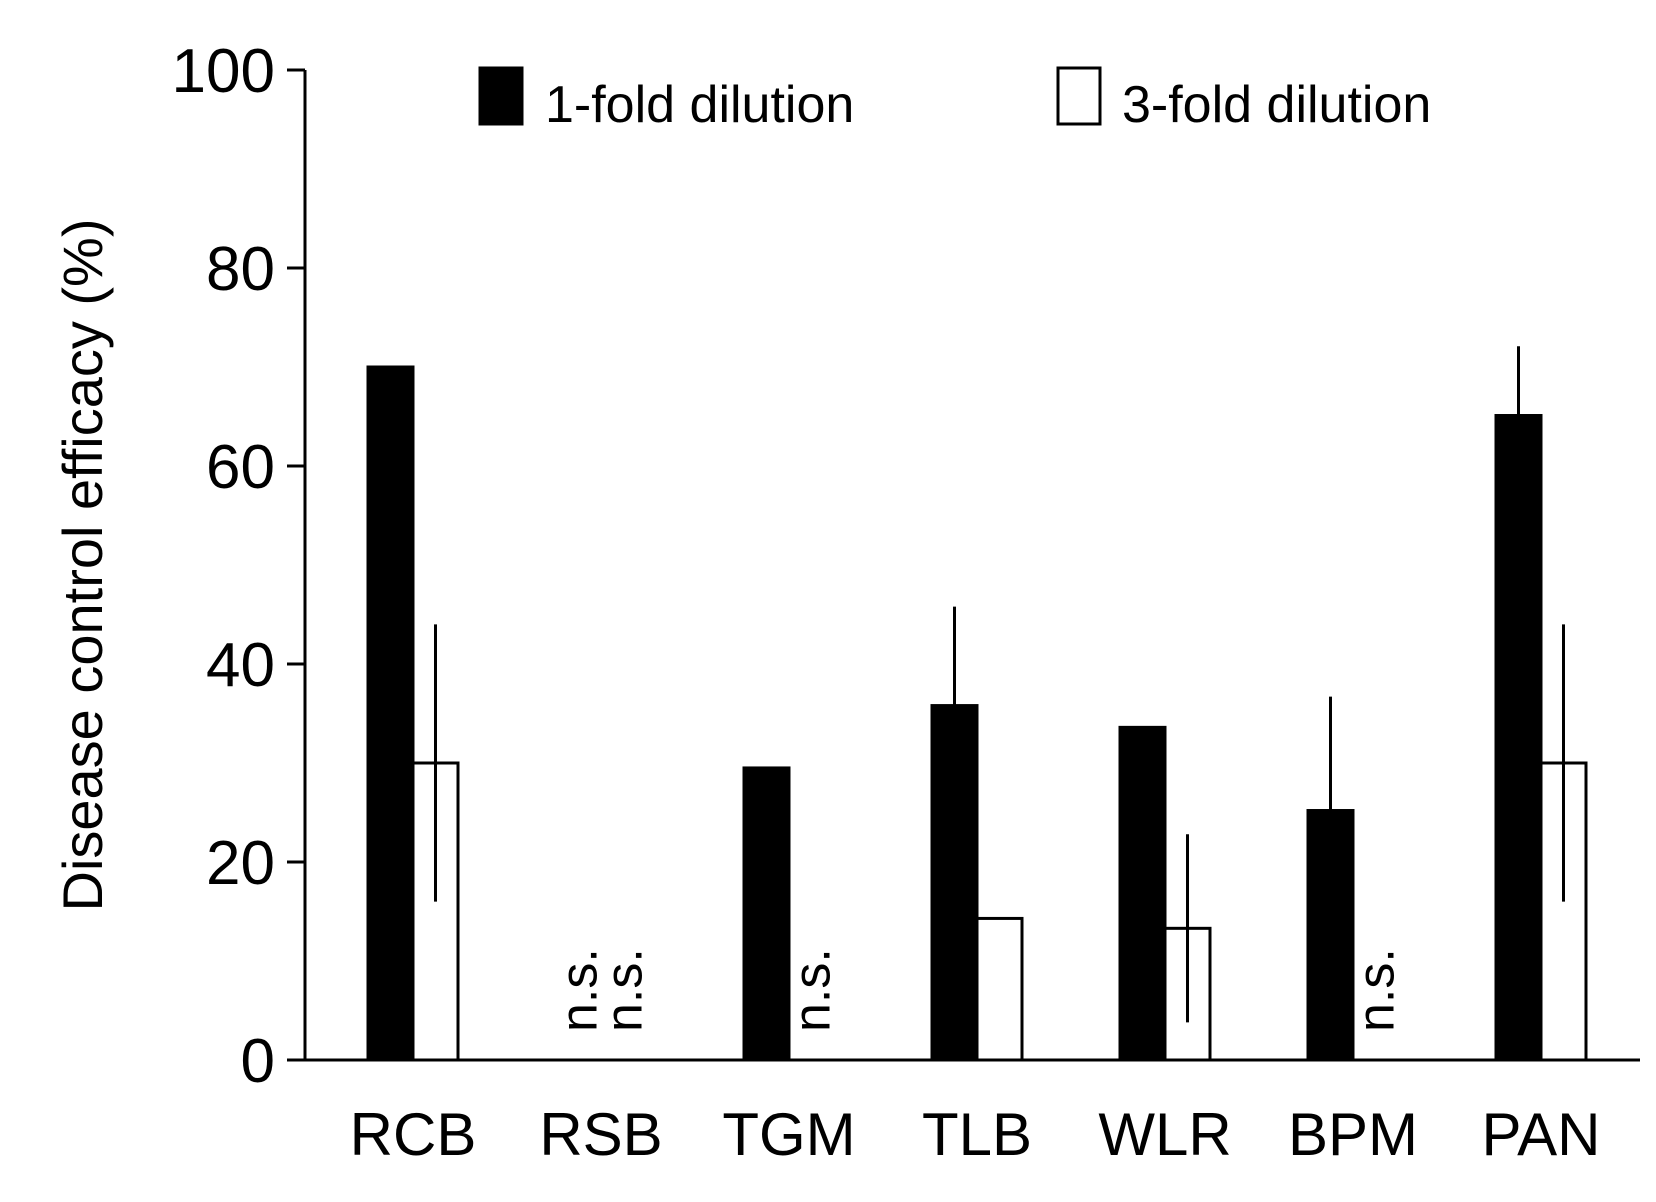 This screenshot has width=1656, height=1202. I want to click on x-tick-label-wlr: WLR, so click(1164, 1134).